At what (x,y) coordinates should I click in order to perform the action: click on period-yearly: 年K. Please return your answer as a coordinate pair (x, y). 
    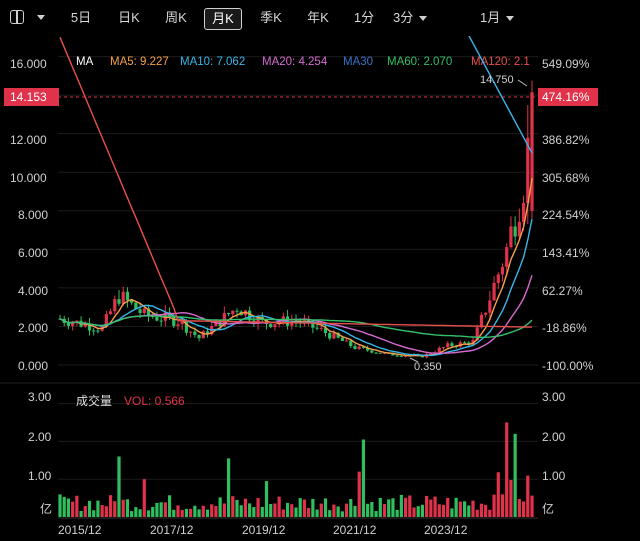
    Looking at the image, I should click on (318, 17).